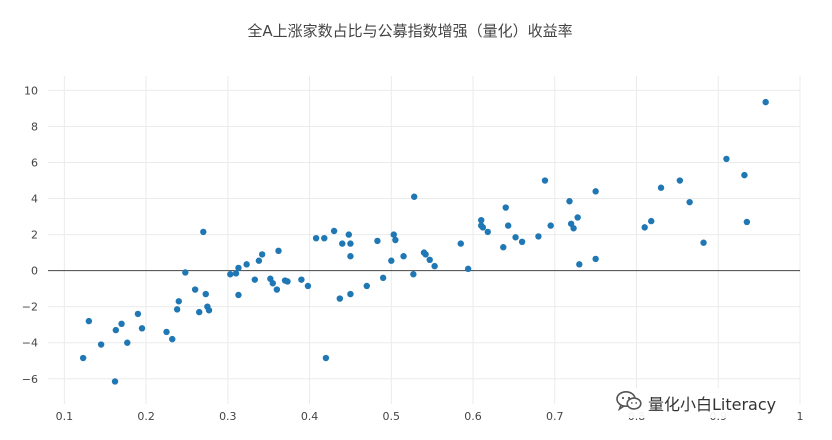 Image resolution: width=832 pixels, height=440 pixels. What do you see at coordinates (409, 31) in the screenshot?
I see `chart-title: 全A上涨家数占比与公募指数增强（量化）收益率` at bounding box center [409, 31].